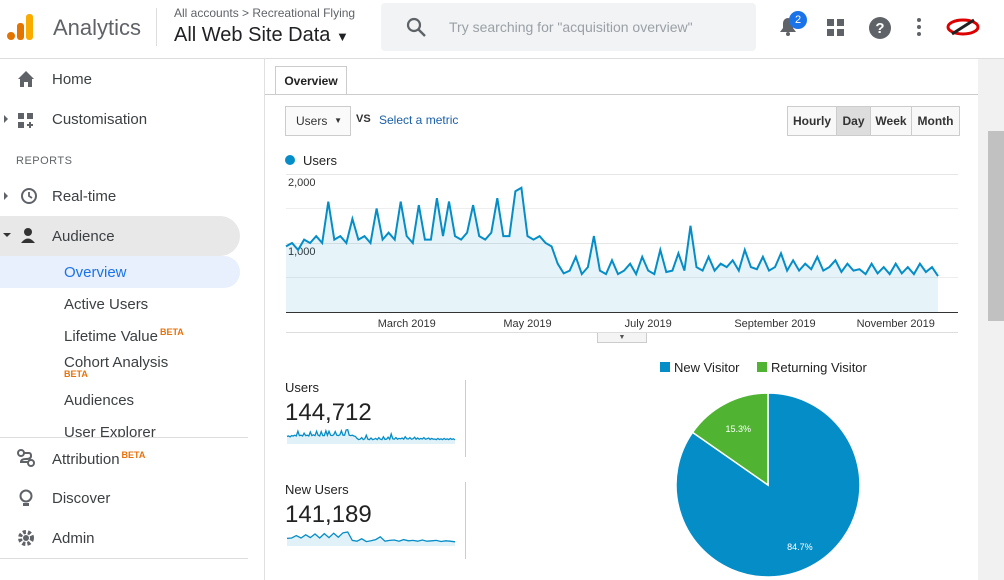 The width and height of the screenshot is (1004, 580). I want to click on nav-customisation: Customisation, so click(100, 119).